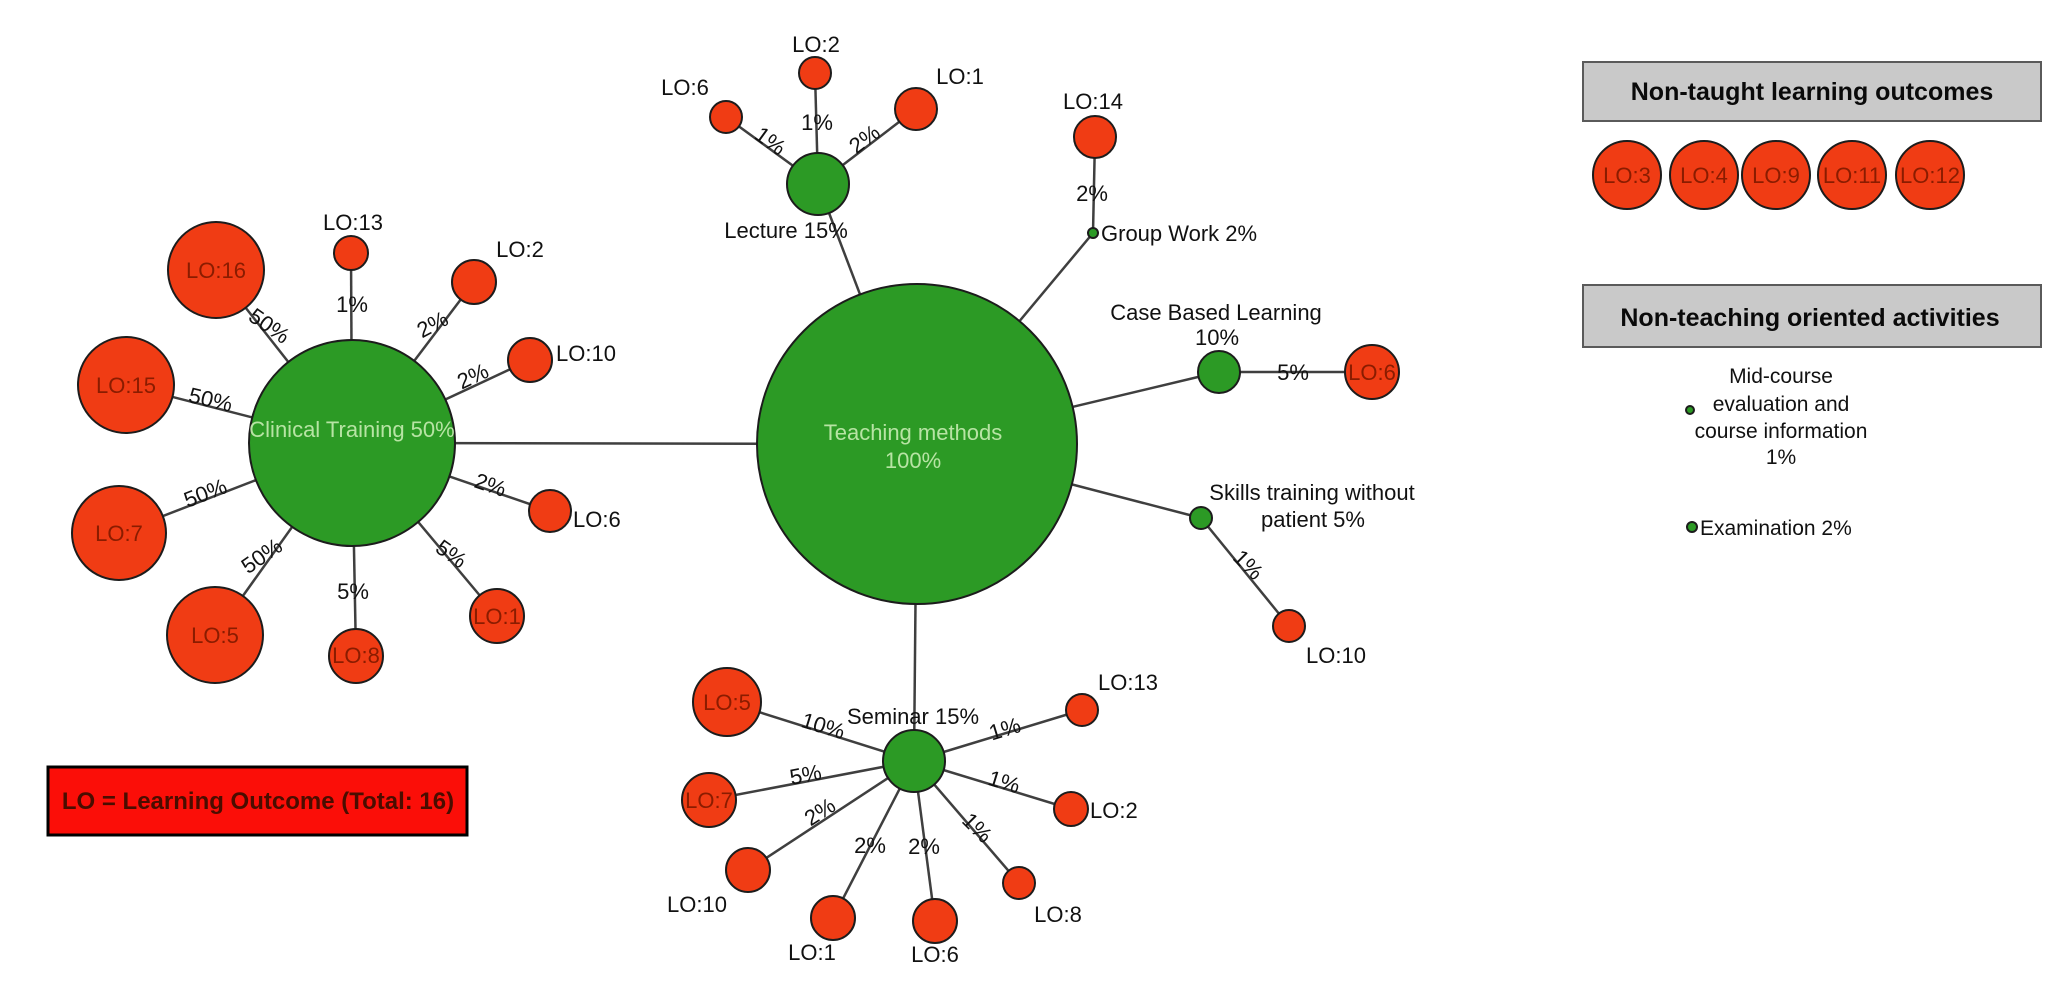 This screenshot has width=2059, height=1001. I want to click on seminar-lo7-node, so click(709, 800).